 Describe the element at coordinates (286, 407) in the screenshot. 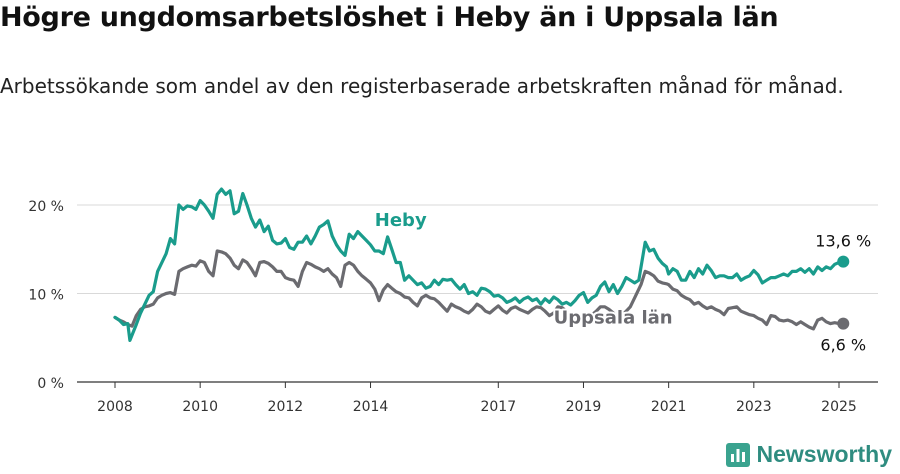

I see `x-tick-label: 2012` at that location.